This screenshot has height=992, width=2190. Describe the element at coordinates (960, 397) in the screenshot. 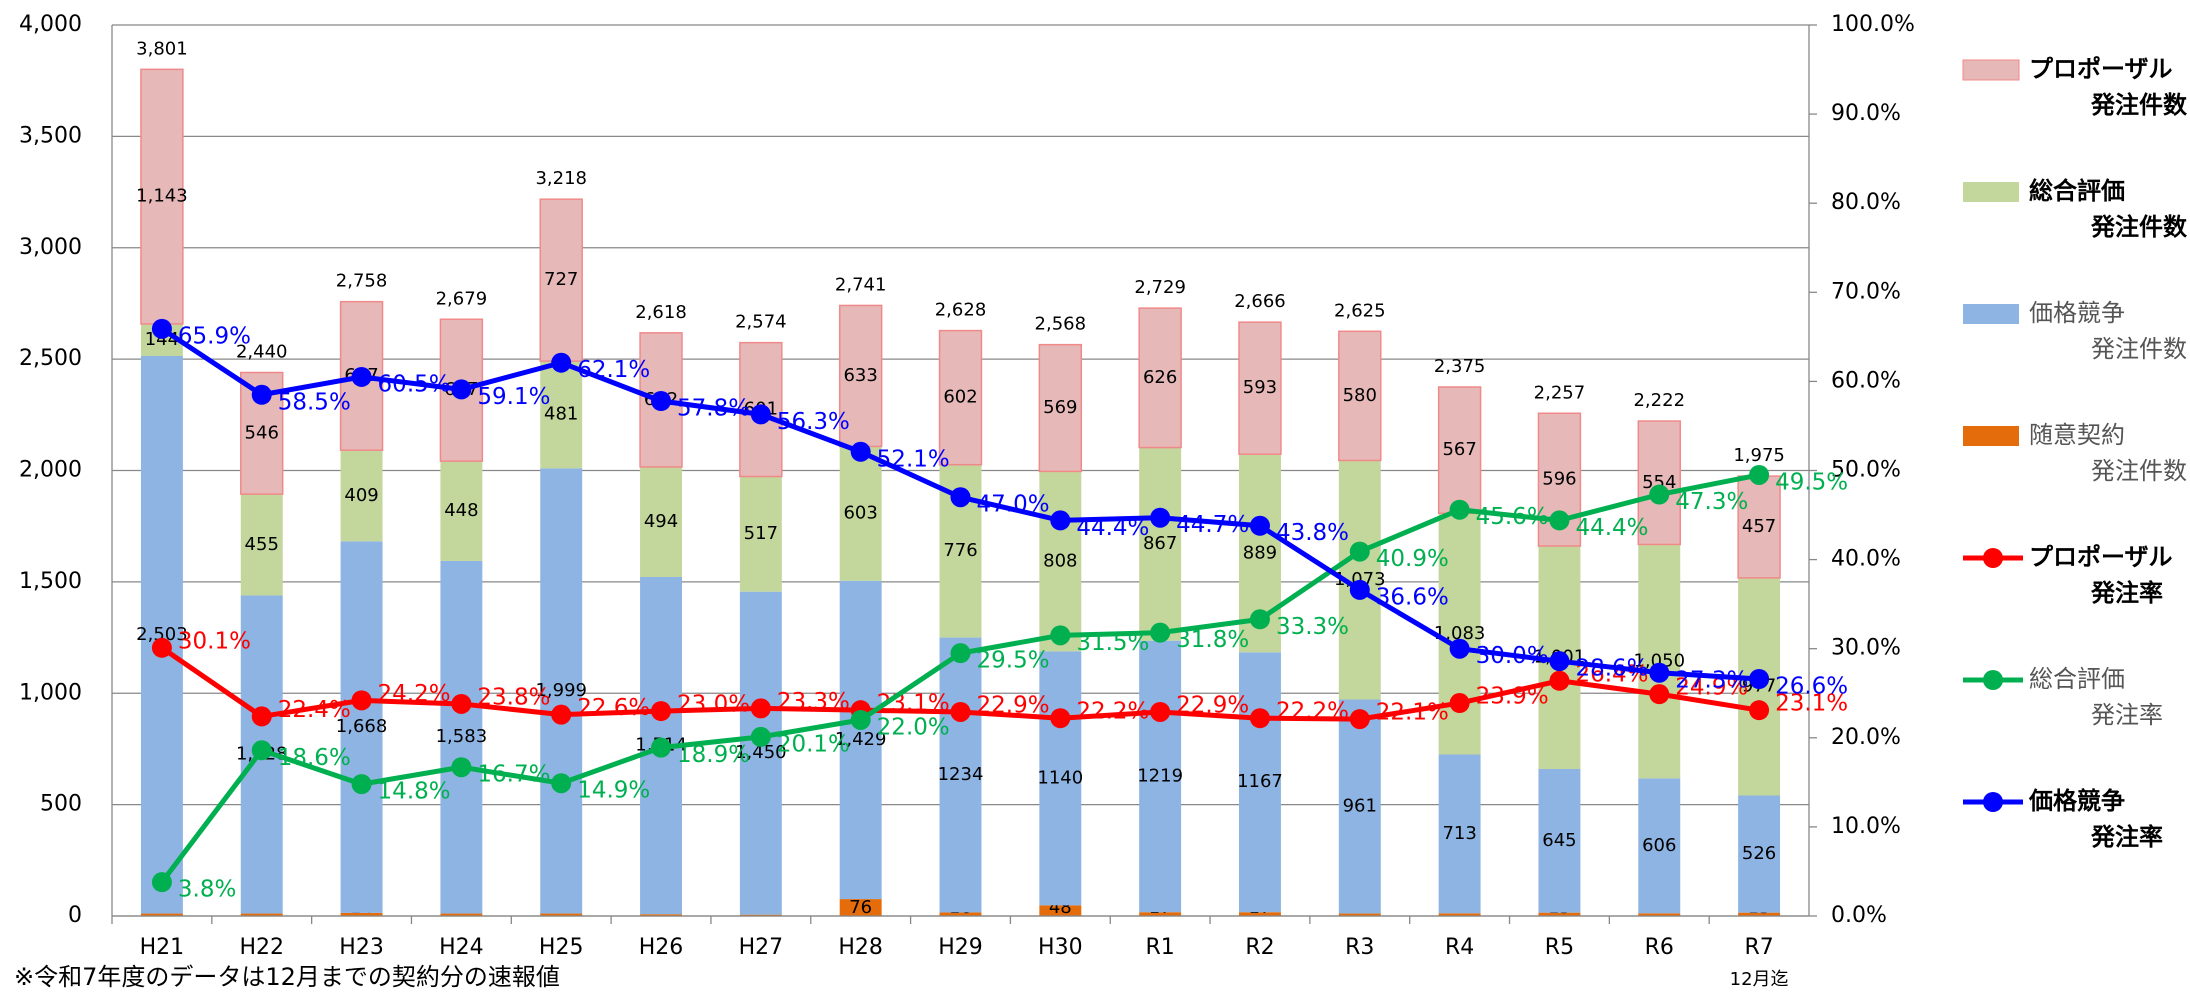

I see `bar-label: 602` at that location.